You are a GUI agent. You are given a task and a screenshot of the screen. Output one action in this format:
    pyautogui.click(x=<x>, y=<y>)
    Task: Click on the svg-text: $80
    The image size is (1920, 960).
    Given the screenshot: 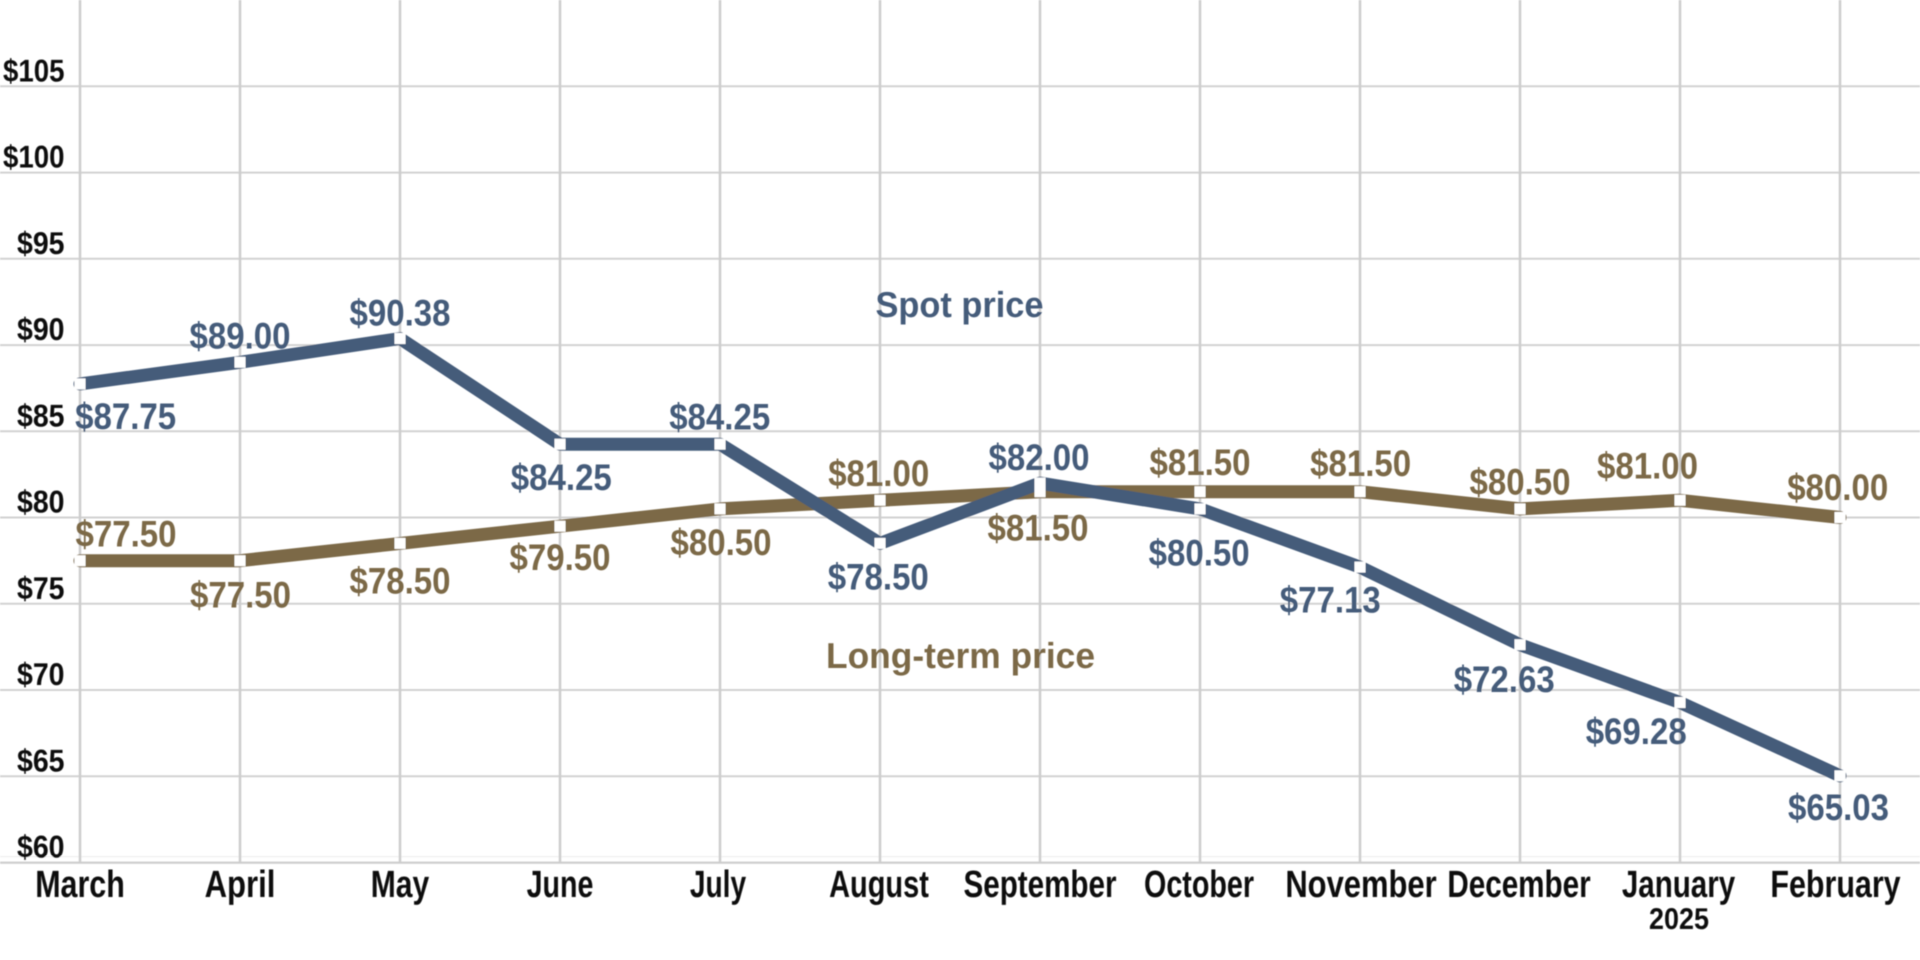 What is the action you would take?
    pyautogui.click(x=41, y=502)
    